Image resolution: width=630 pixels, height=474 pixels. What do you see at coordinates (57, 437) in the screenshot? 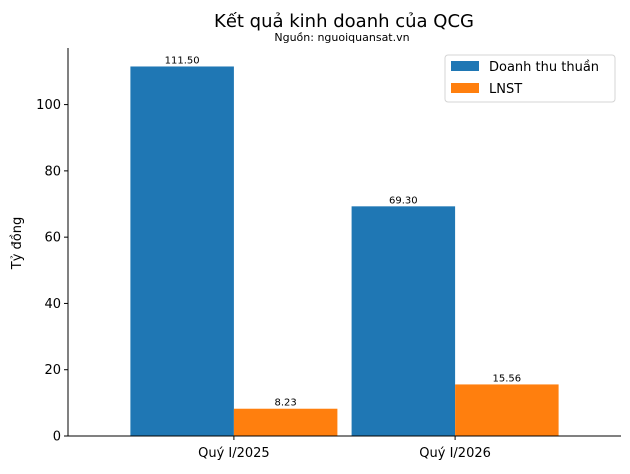
I see `y-tick-label: 0` at bounding box center [57, 437].